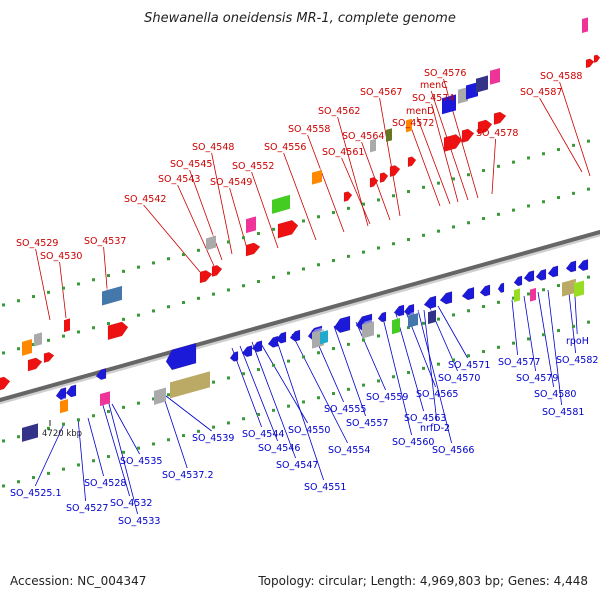 This screenshot has height=600, width=600. I want to click on gene-label: SO_4556, so click(285, 147).